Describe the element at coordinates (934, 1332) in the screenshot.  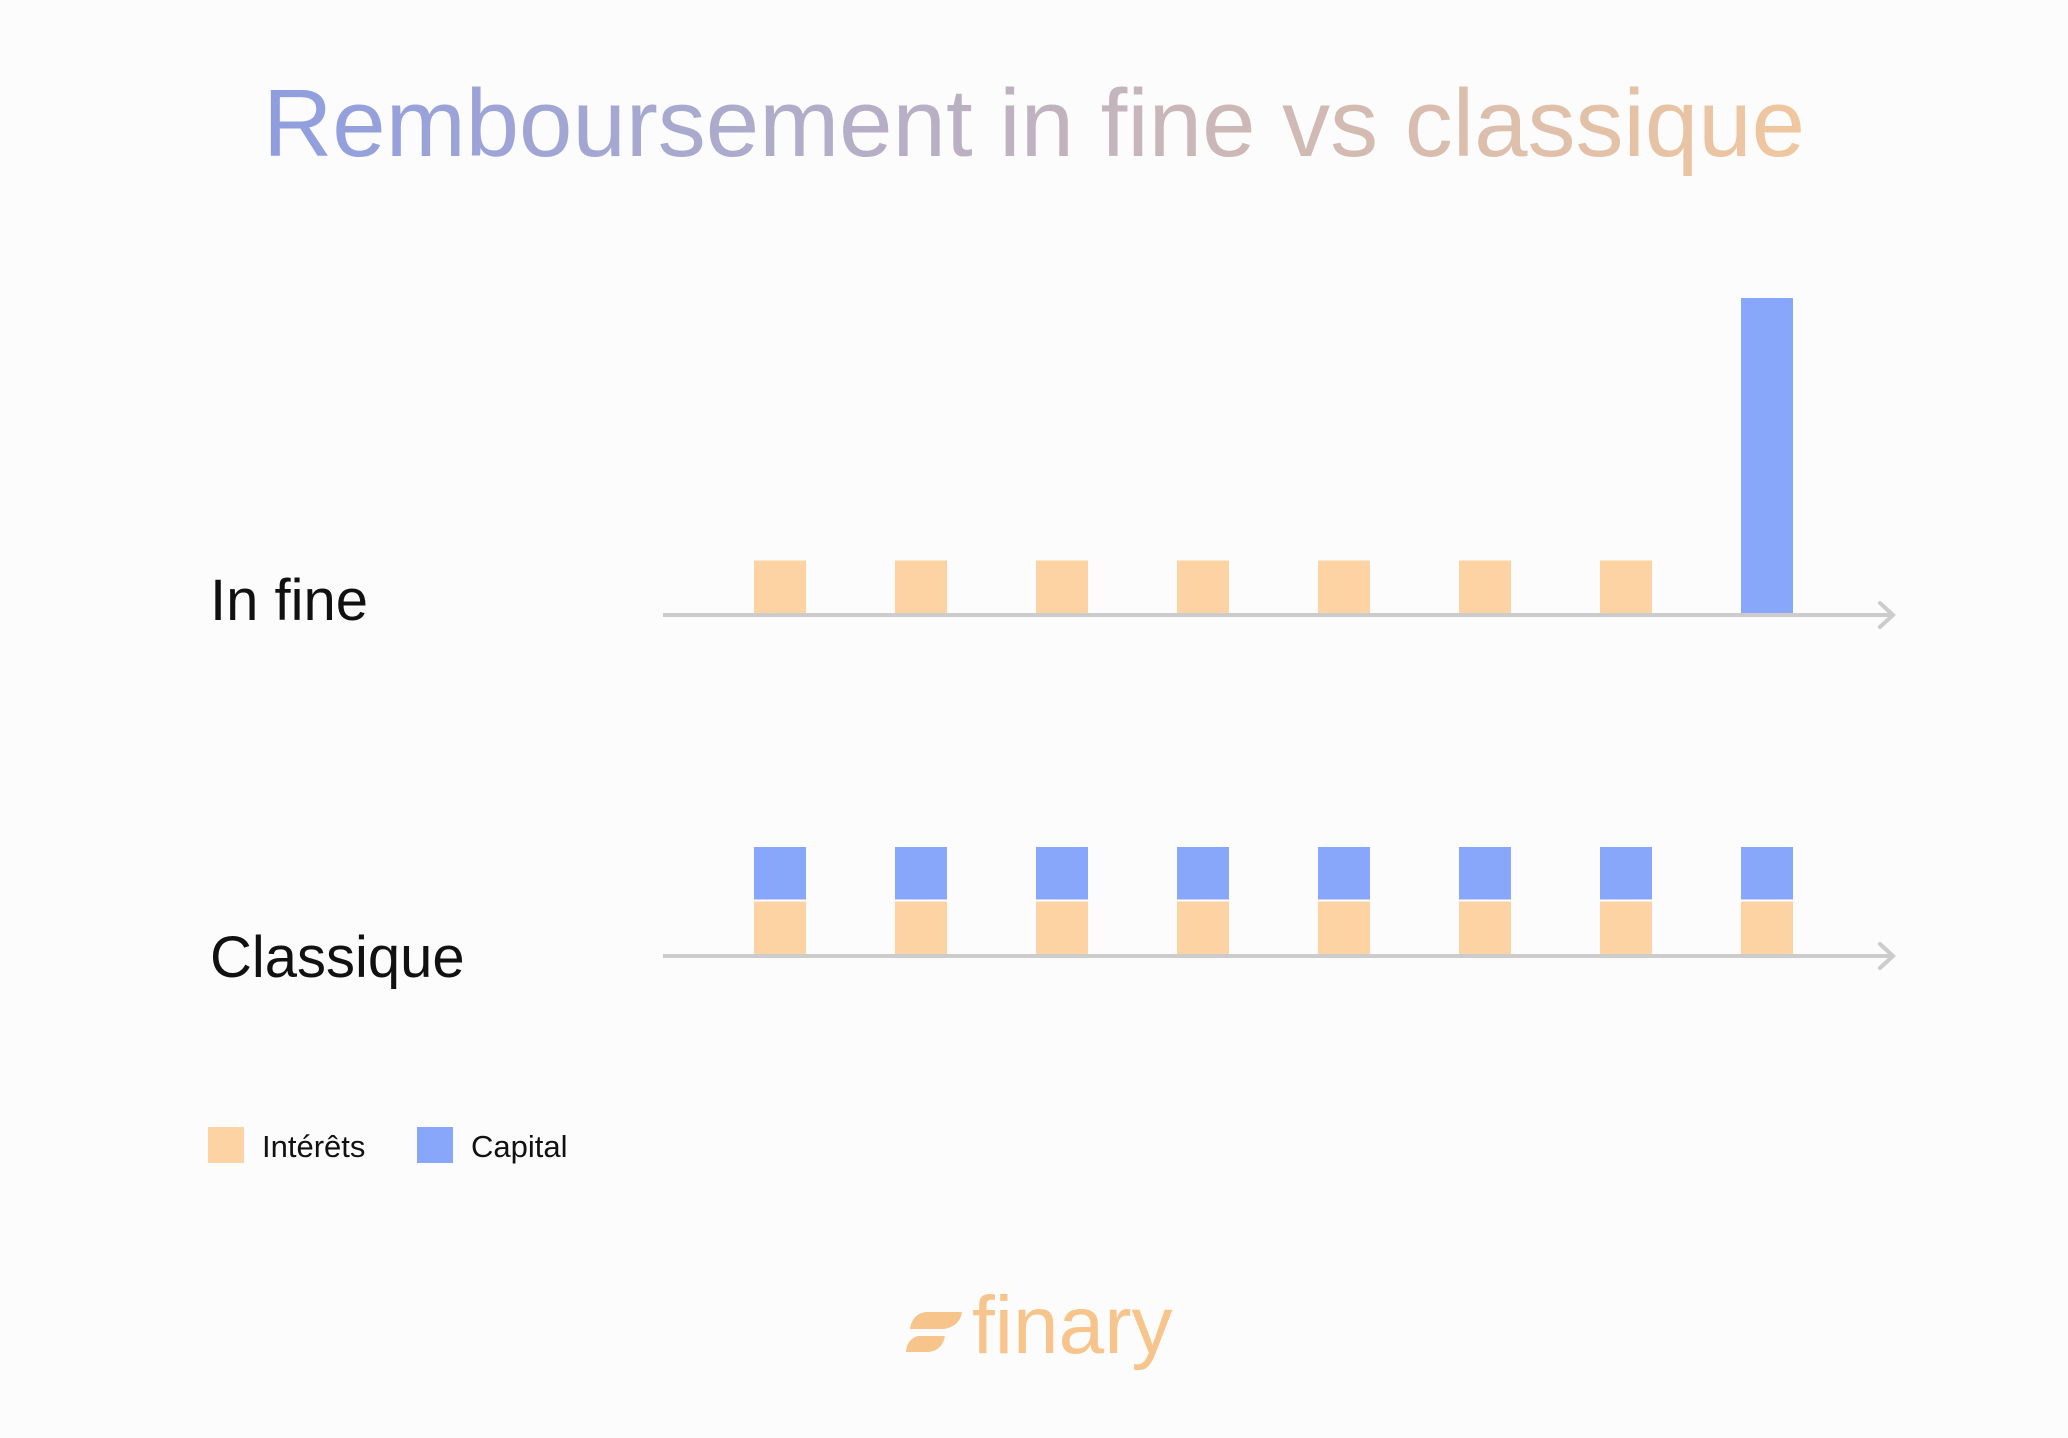
I see `finary-logo-icon` at that location.